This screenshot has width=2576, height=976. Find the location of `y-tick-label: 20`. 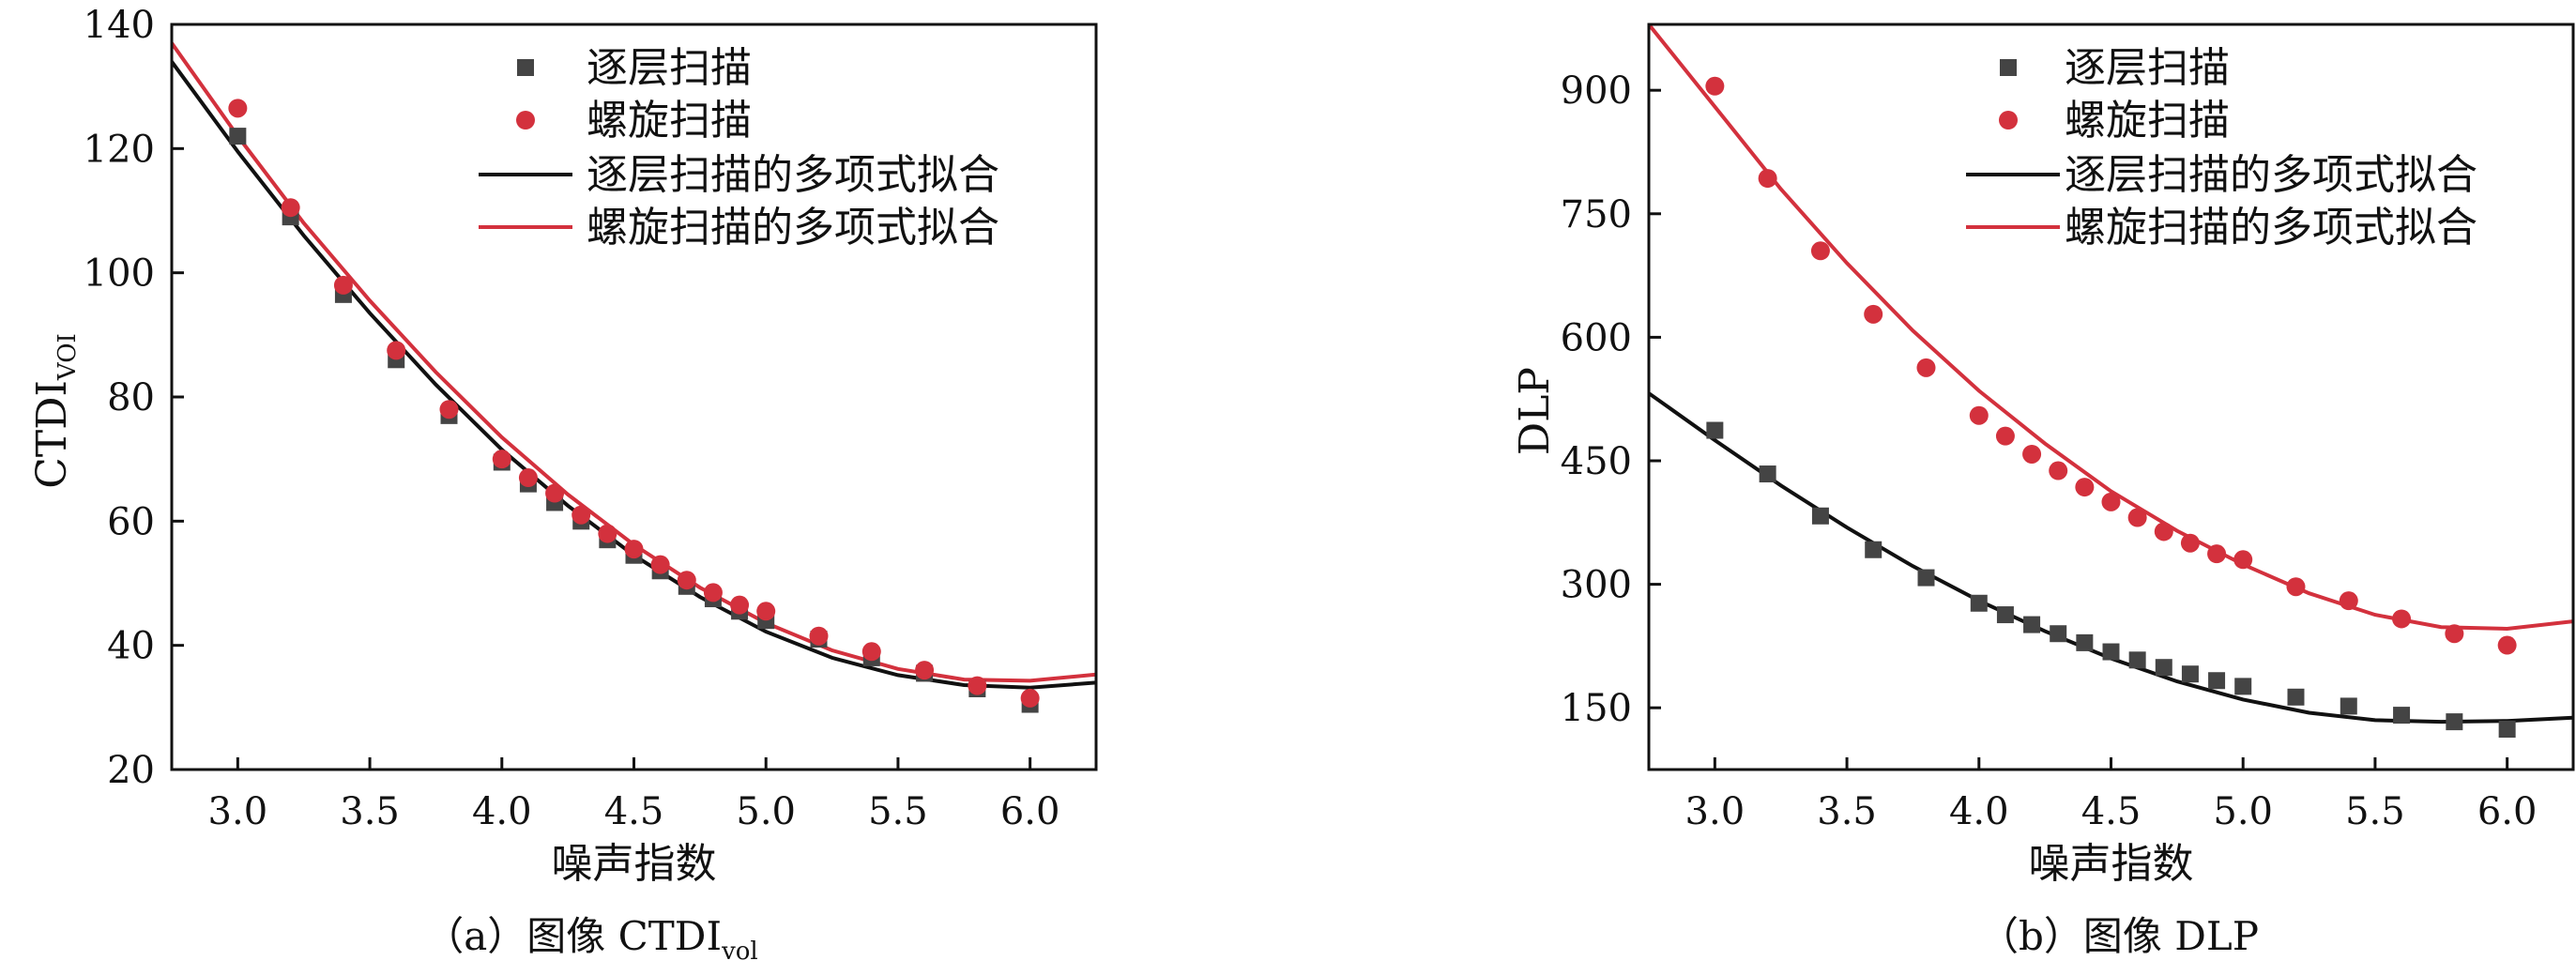

y-tick-label: 20 is located at coordinates (131, 770).